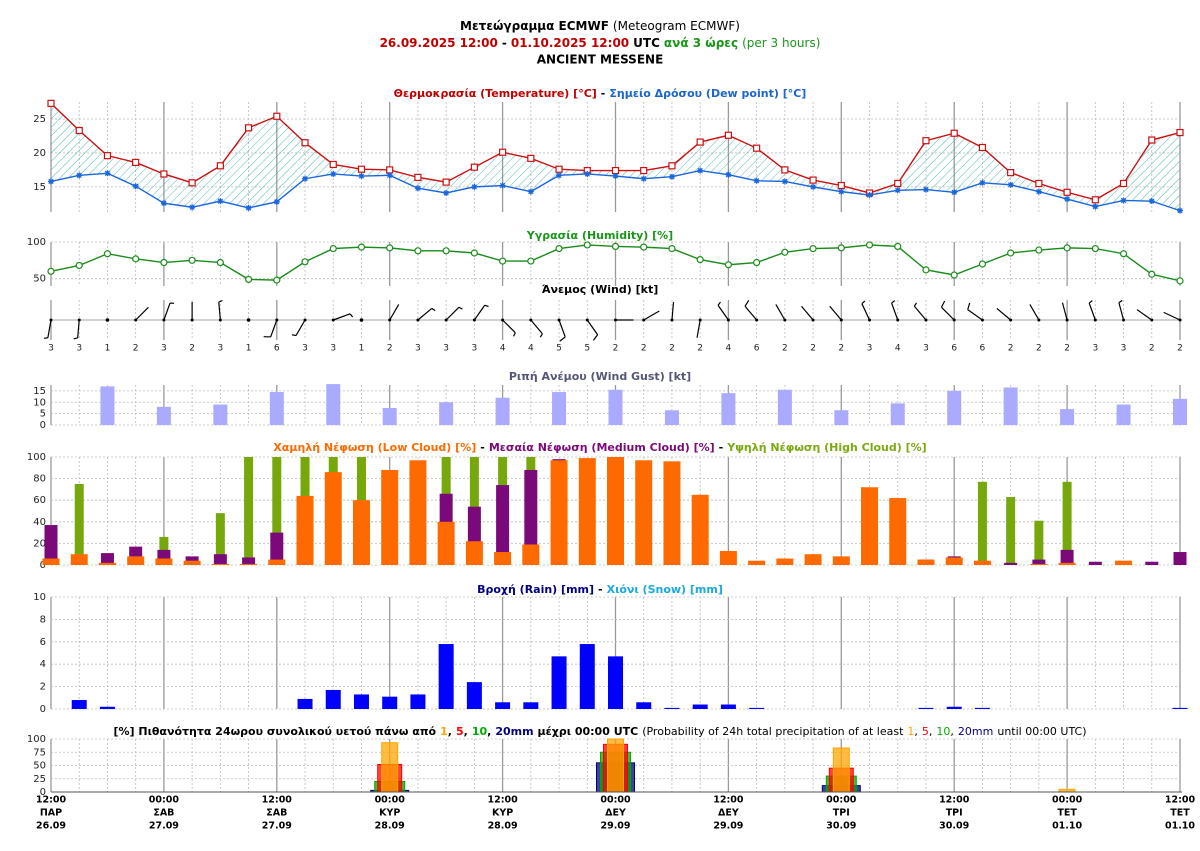 This screenshot has width=1200, height=851. I want to click on y-tick-label: 4, so click(43, 664).